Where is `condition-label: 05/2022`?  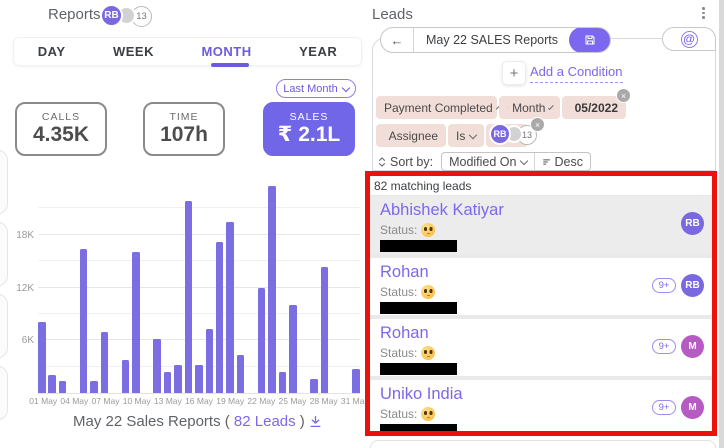 condition-label: 05/2022 is located at coordinates (596, 107).